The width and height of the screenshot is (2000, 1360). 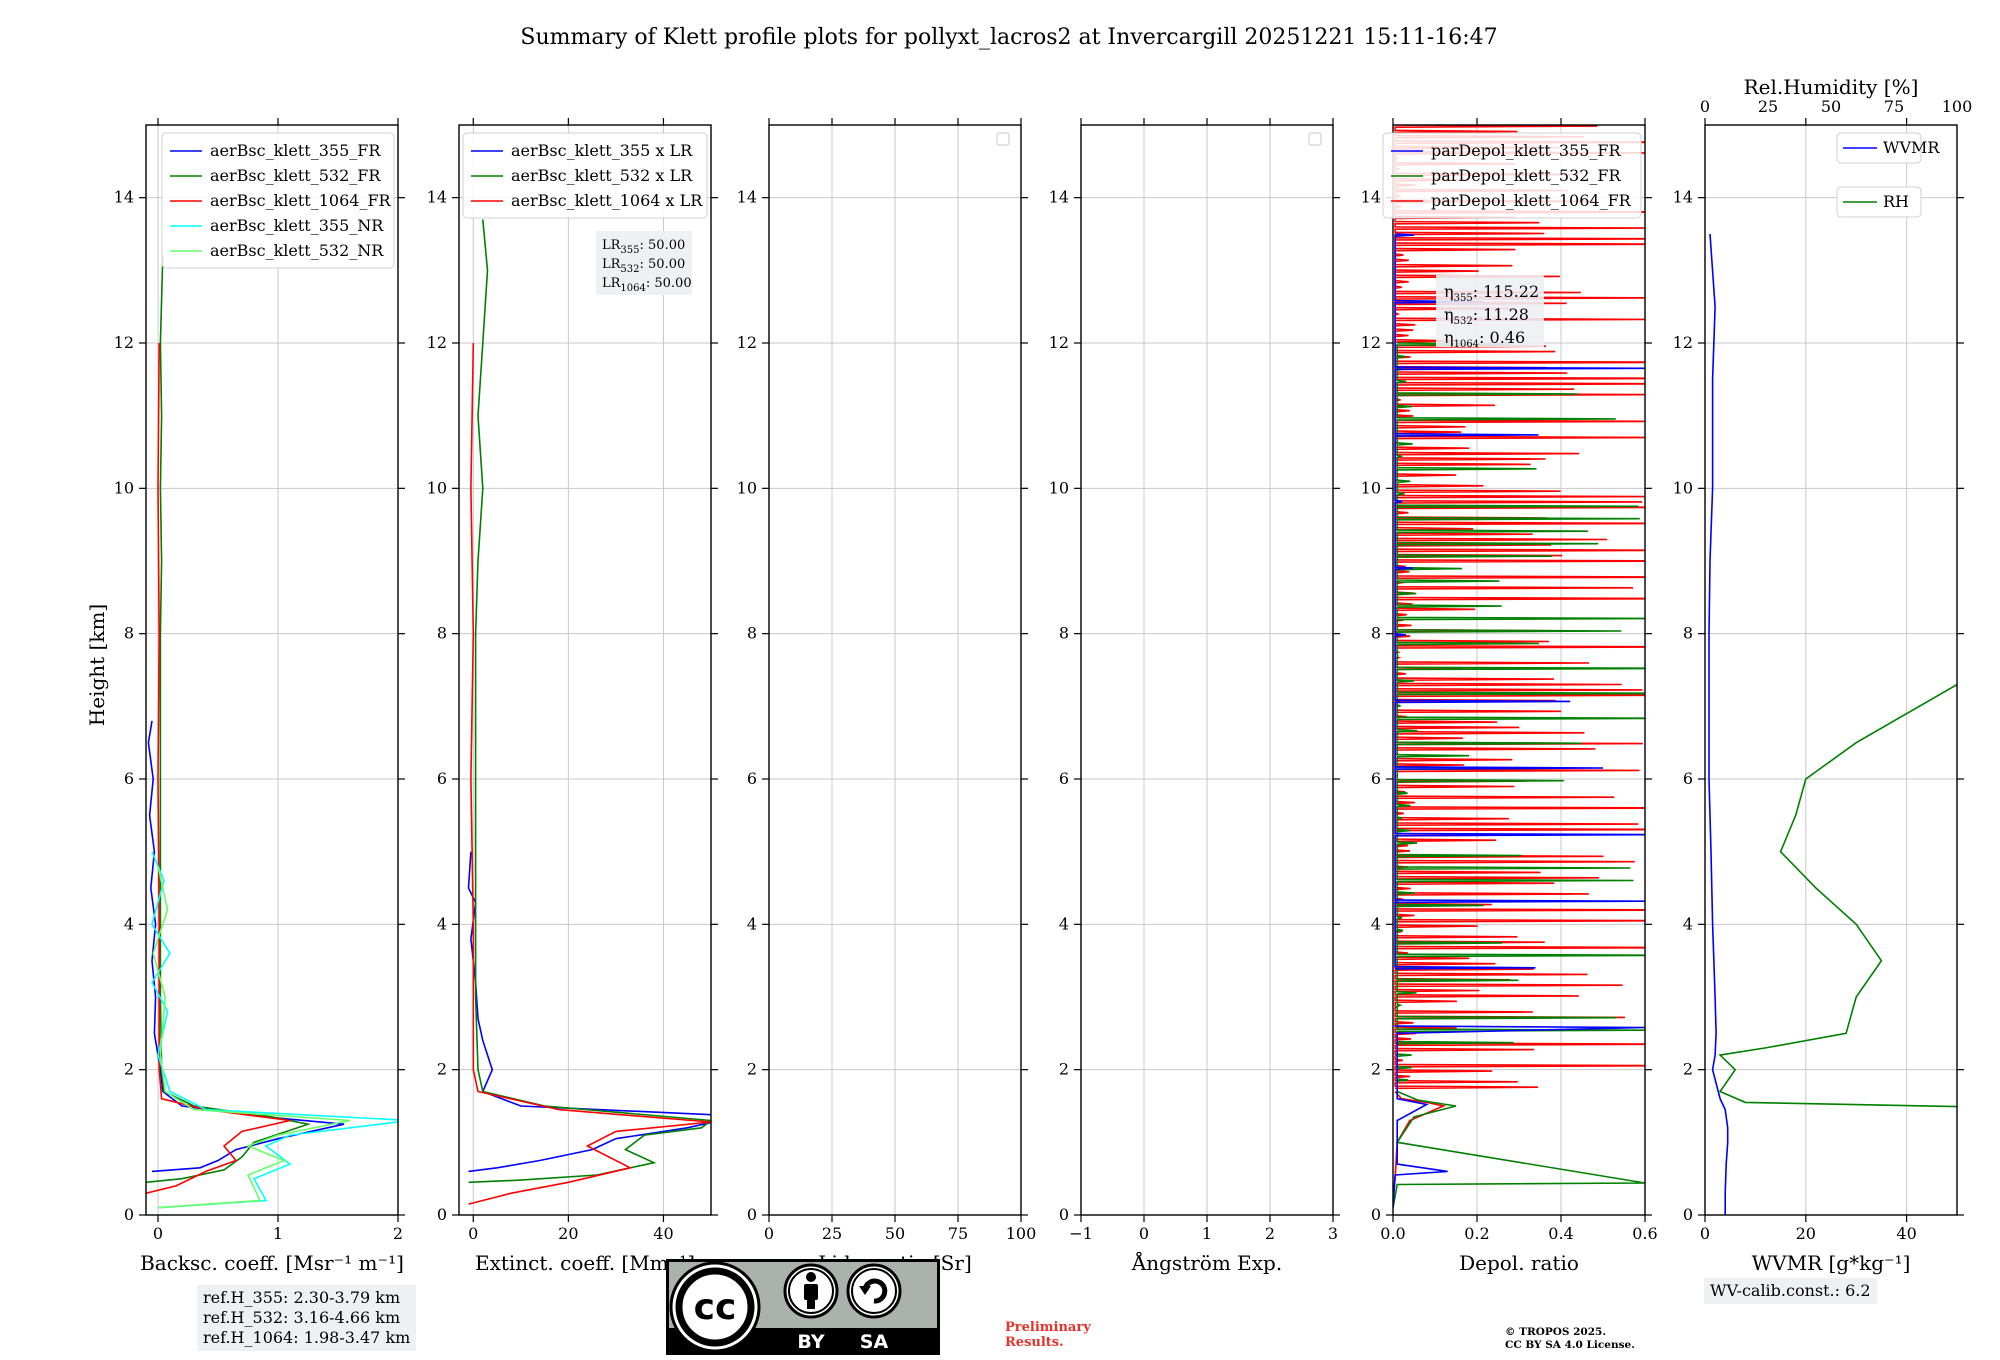 I want to click on x-tick-label: 75, so click(x=958, y=1233).